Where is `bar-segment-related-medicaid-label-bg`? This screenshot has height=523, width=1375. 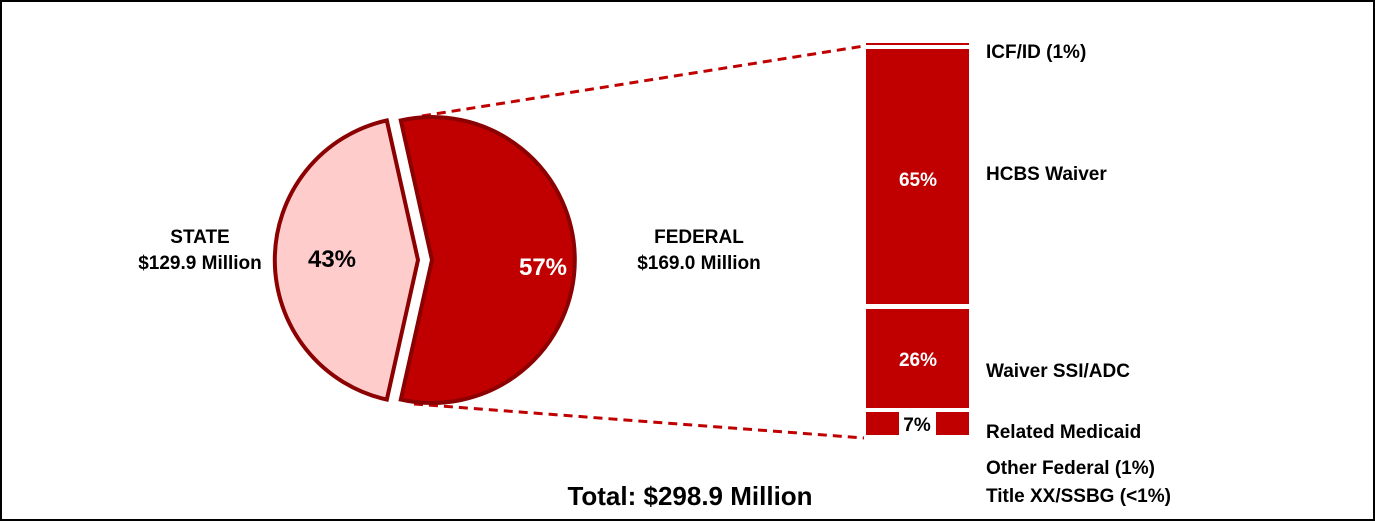
bar-segment-related-medicaid-label-bg is located at coordinates (917, 423).